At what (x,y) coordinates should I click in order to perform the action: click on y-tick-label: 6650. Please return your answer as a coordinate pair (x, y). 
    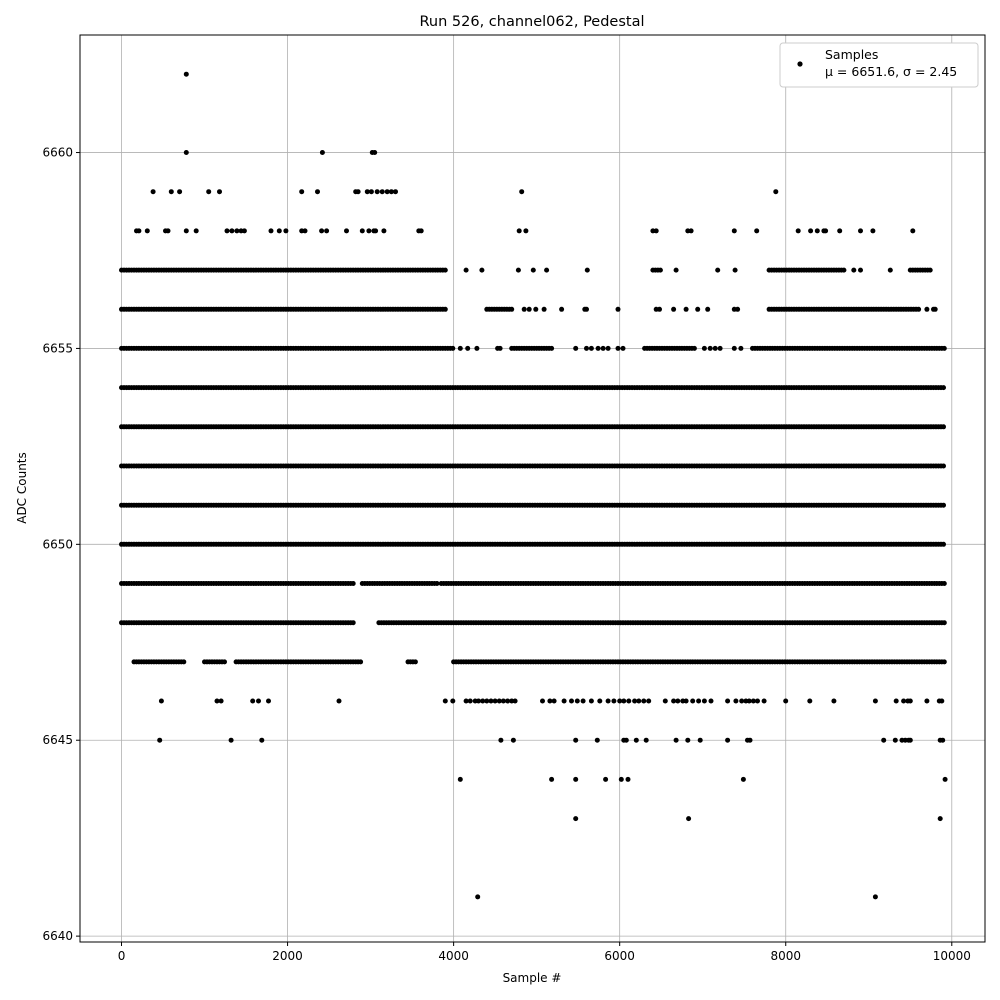
    Looking at the image, I should click on (57, 544).